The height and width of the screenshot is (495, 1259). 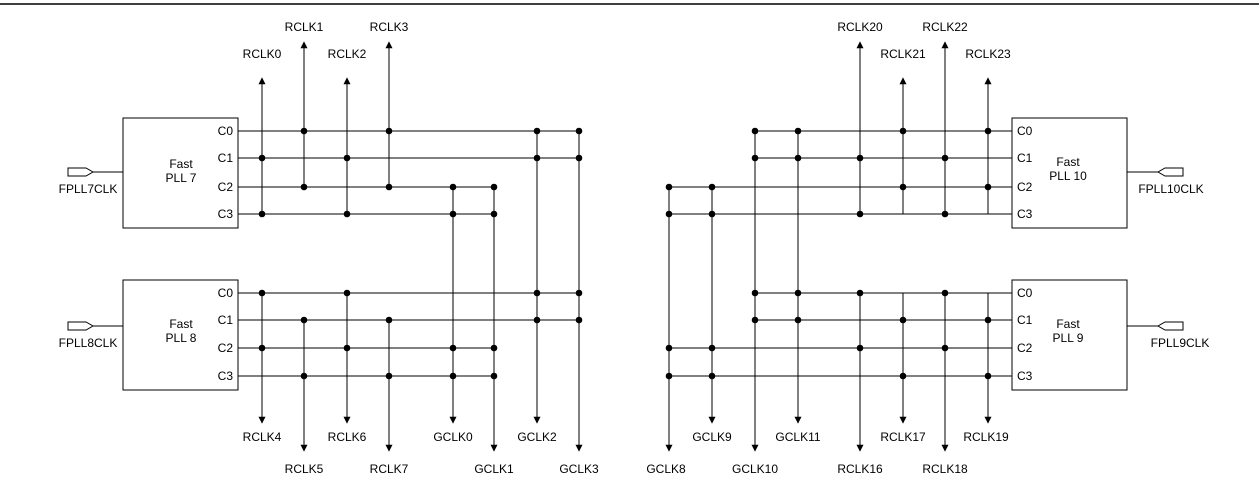 What do you see at coordinates (1170, 189) in the screenshot?
I see `pll10-input-label: FPLL10CLK` at bounding box center [1170, 189].